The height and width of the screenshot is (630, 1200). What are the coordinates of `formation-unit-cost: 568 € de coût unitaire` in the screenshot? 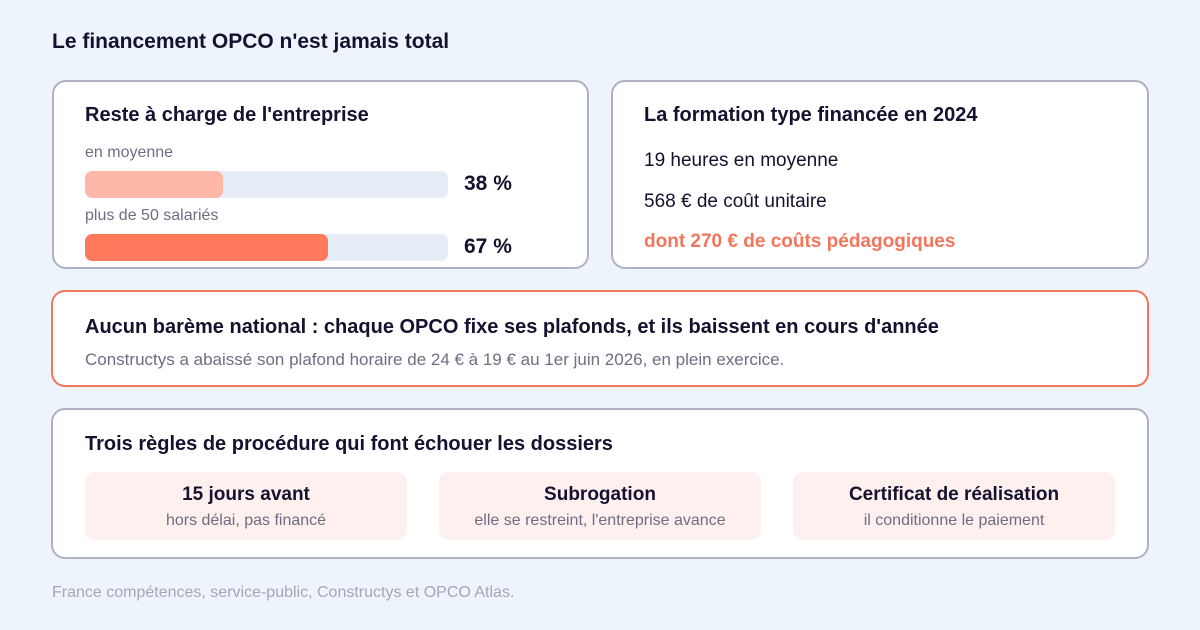 It's located at (735, 201).